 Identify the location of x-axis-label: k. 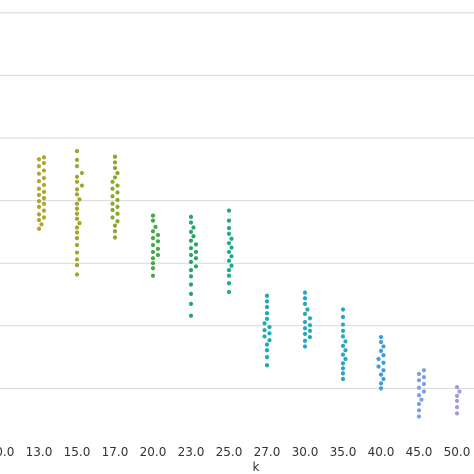
(256, 467).